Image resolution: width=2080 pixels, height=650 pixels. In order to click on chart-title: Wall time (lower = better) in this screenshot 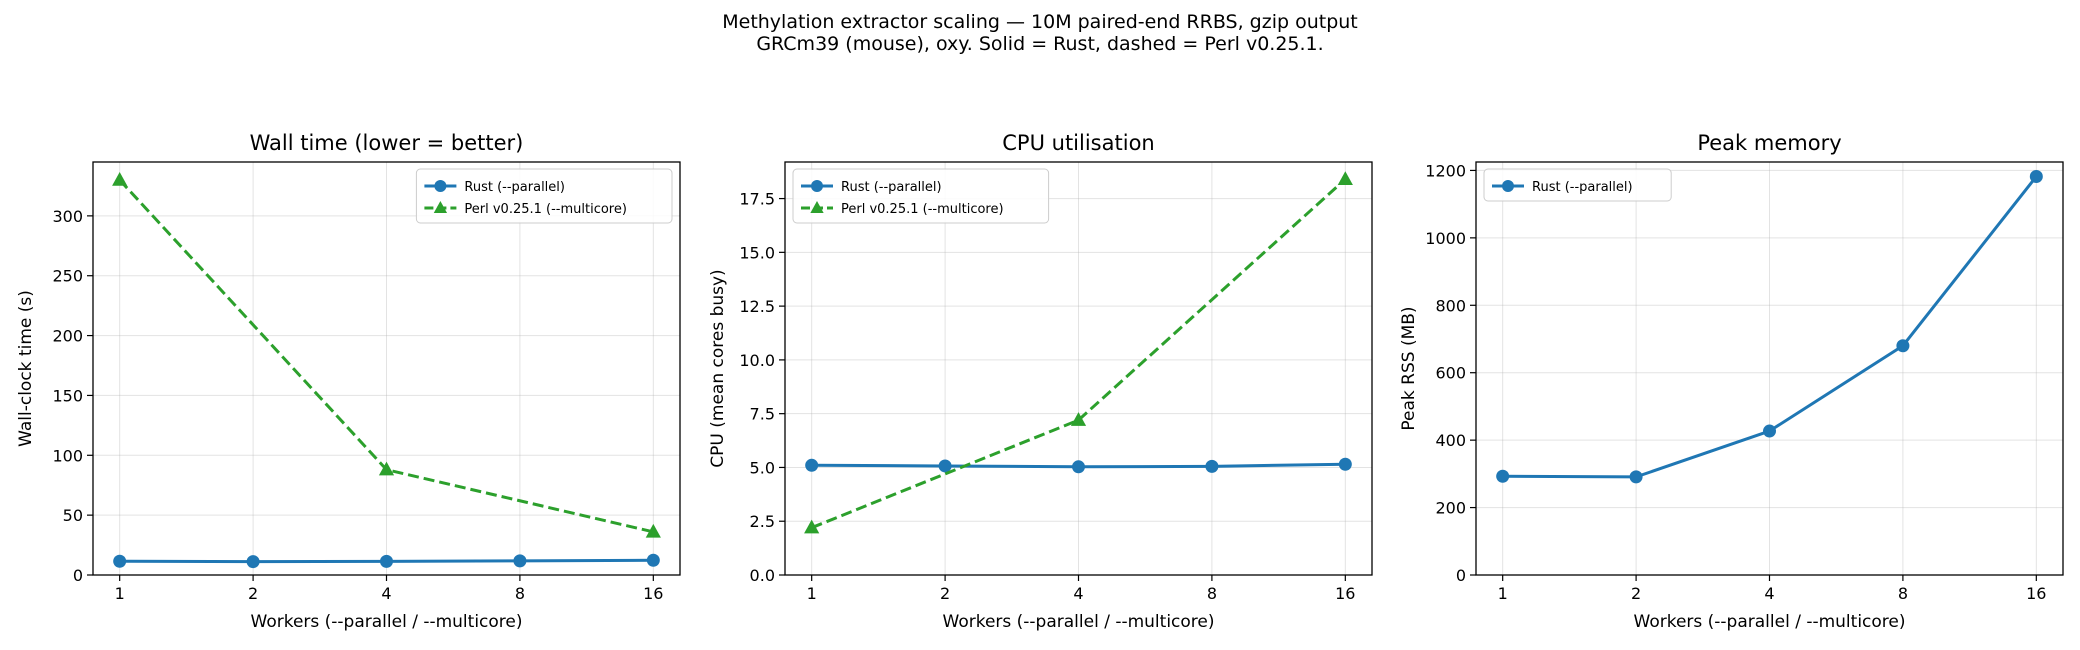, I will do `click(387, 143)`.